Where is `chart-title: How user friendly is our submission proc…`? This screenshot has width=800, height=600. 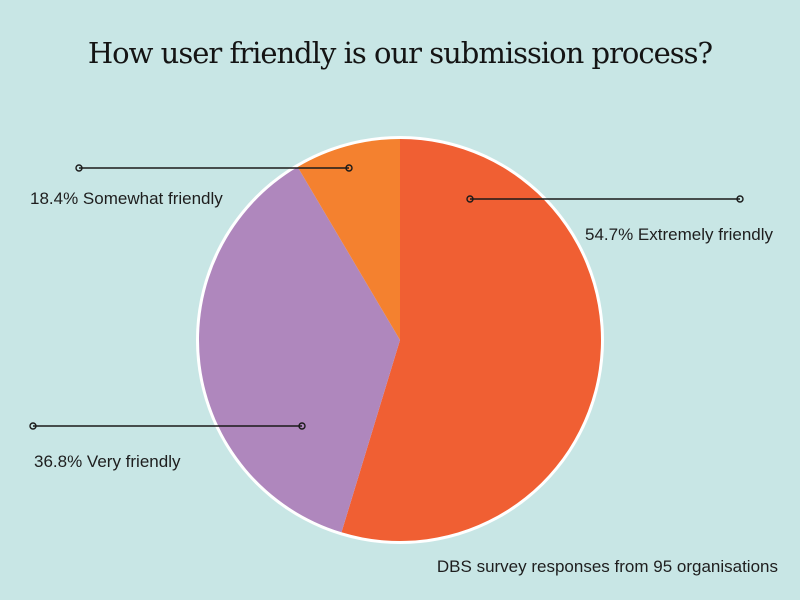
chart-title: How user friendly is our submission proc… is located at coordinates (400, 53).